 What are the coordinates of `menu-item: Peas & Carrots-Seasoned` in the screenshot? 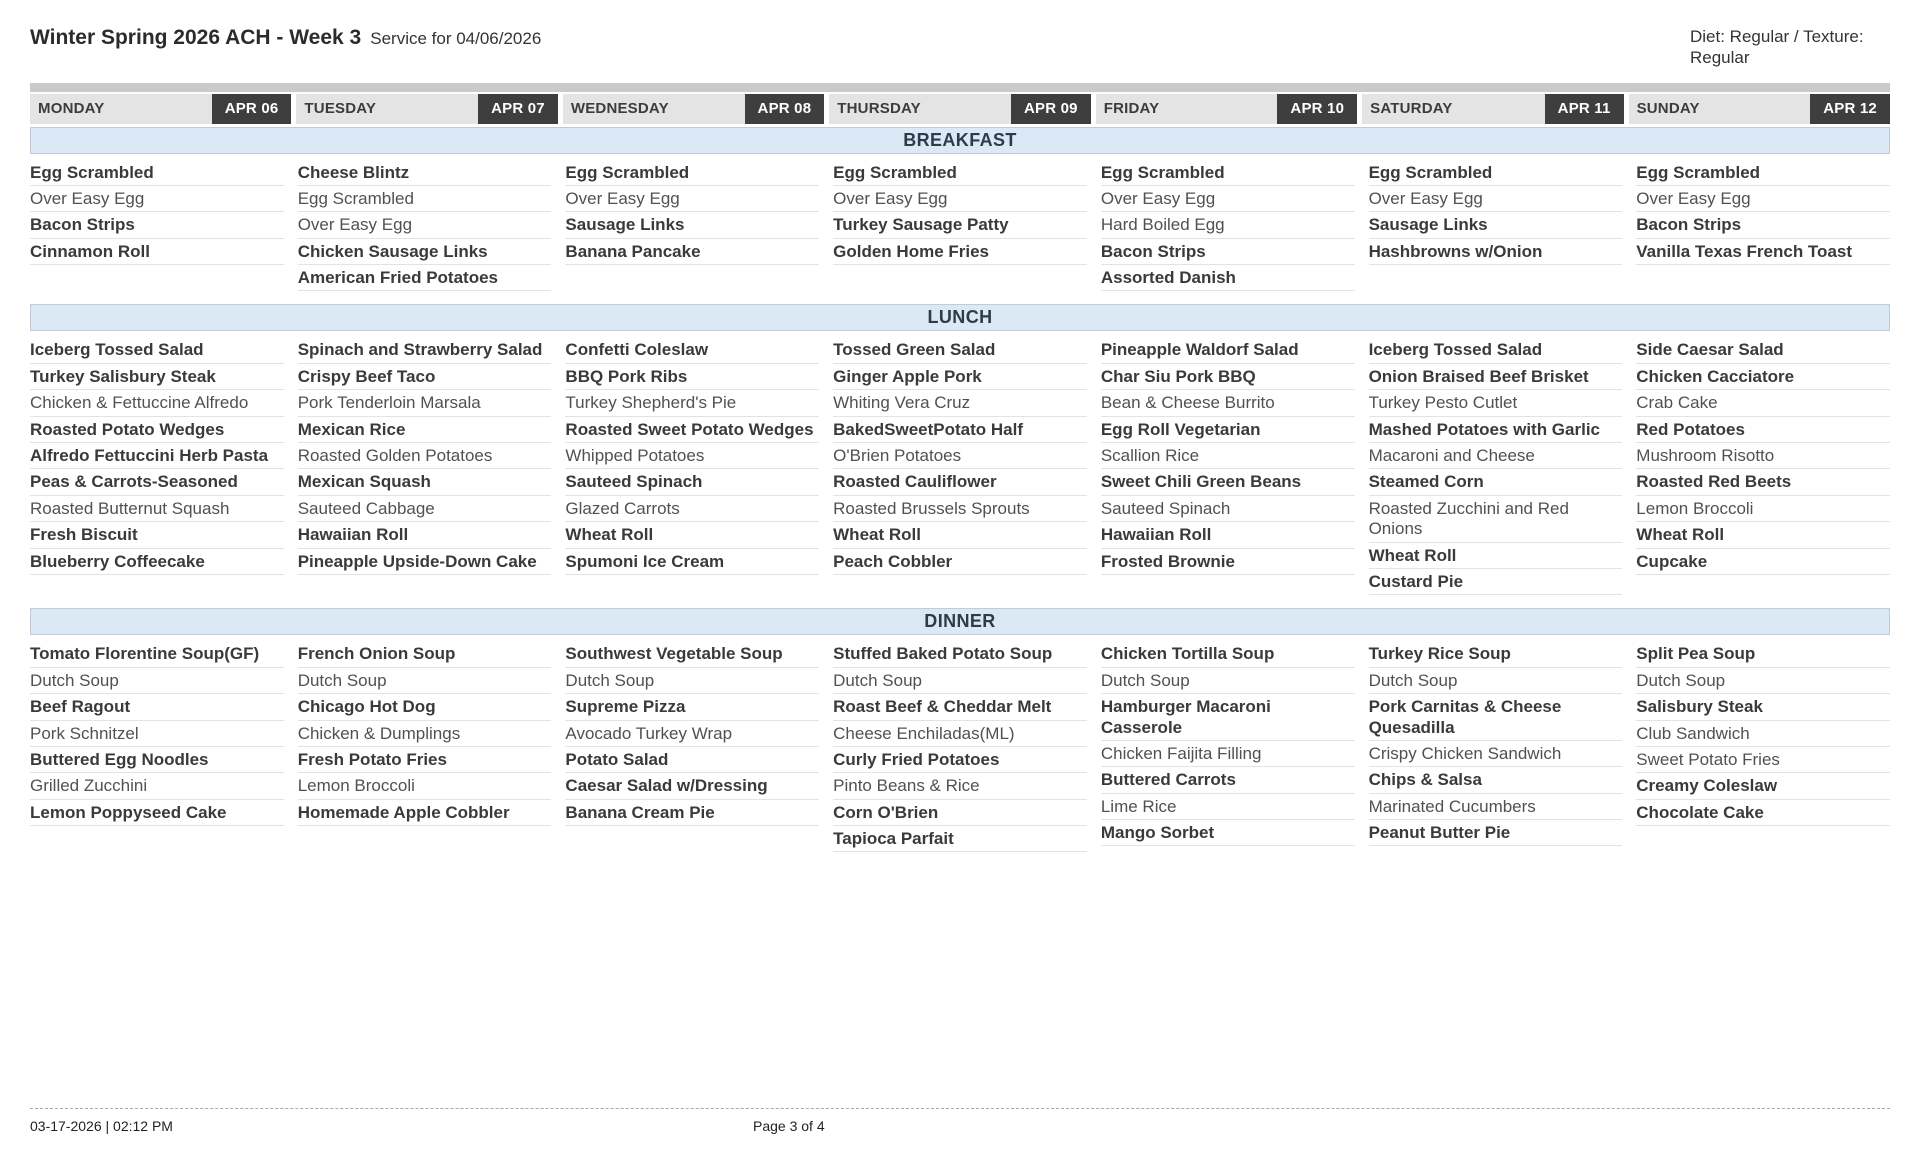 It's located at (157, 482).